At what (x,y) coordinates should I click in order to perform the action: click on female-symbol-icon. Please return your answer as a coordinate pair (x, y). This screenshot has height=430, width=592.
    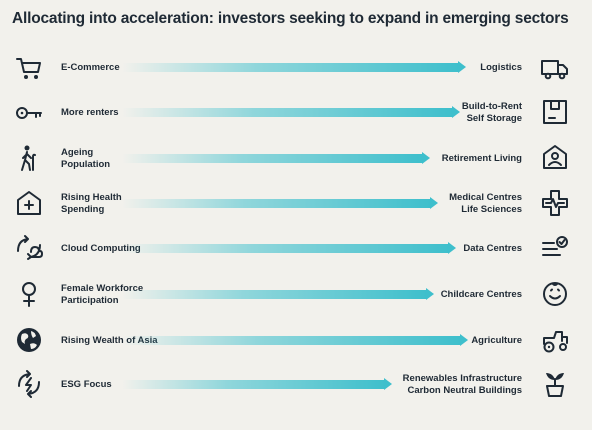
    Looking at the image, I should click on (29, 294).